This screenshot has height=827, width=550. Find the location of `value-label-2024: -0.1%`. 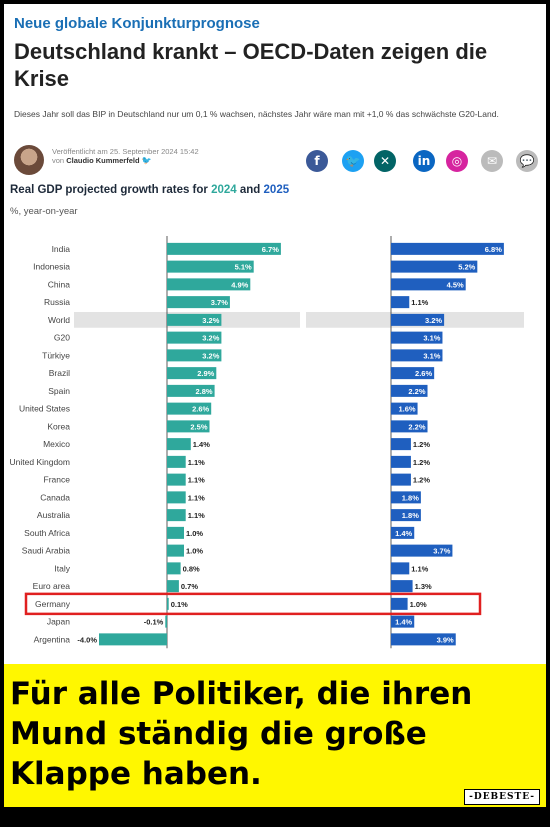

value-label-2024: -0.1% is located at coordinates (154, 622).